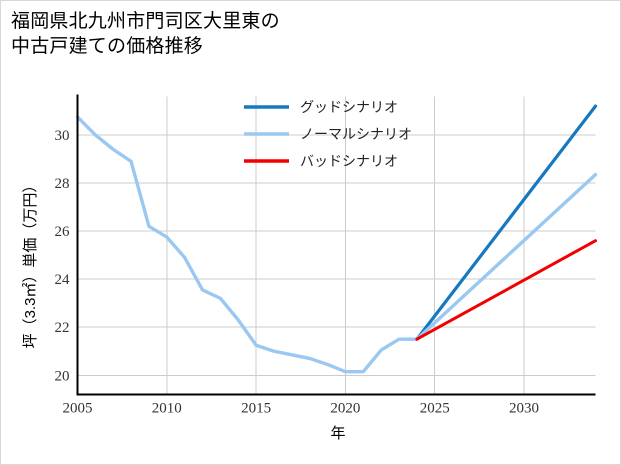  I want to click on y-axis-title: 坪（3.3㎡）単価（万円）, so click(30, 263).